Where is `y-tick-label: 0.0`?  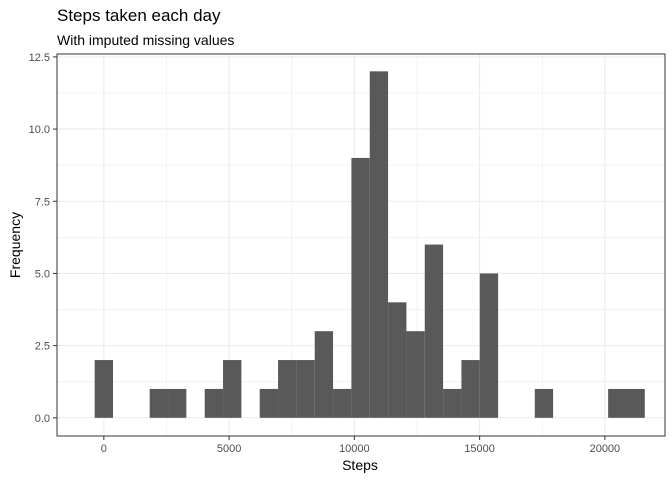
y-tick-label: 0.0 is located at coordinates (42, 419).